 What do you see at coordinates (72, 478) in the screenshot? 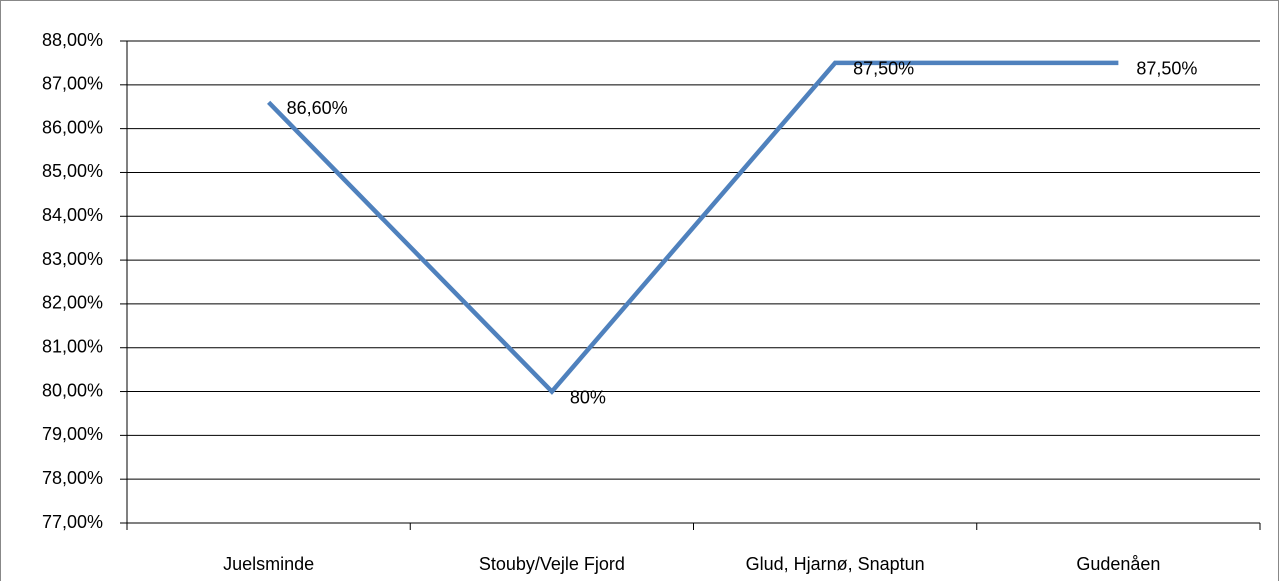
I see `y-tick-label: 78,00%` at bounding box center [72, 478].